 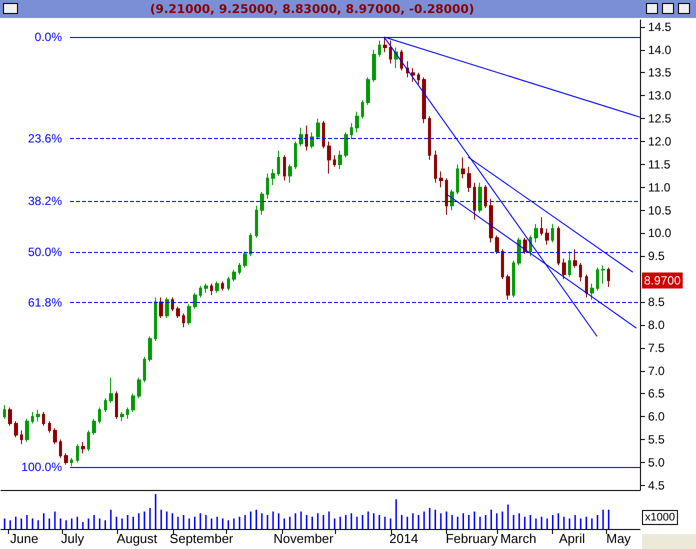 What do you see at coordinates (660, 141) in the screenshot?
I see `y-tick-label: 12.0` at bounding box center [660, 141].